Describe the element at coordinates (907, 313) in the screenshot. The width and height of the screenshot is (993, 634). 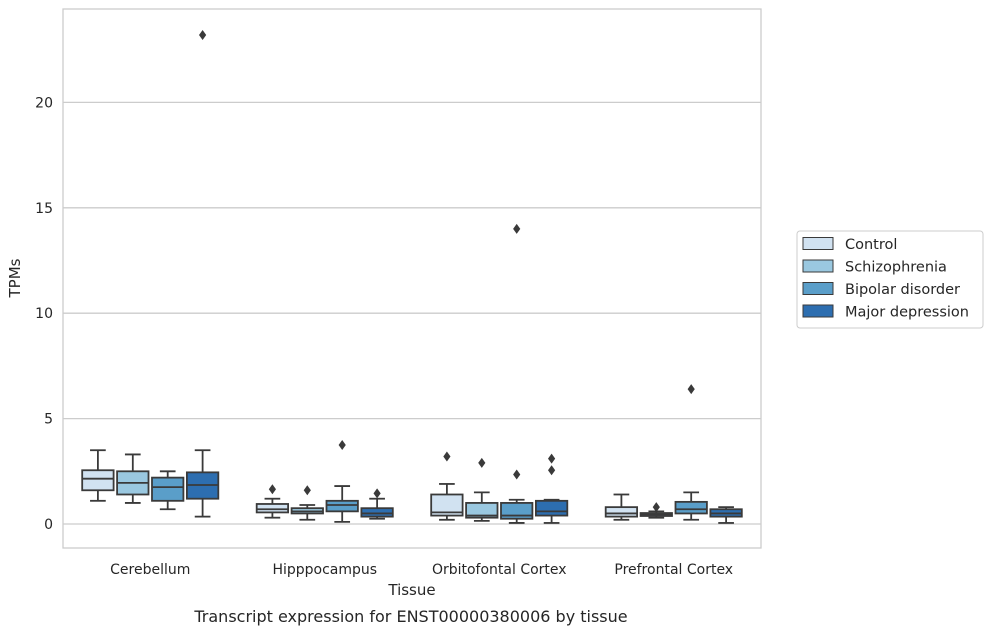
I see `legend-label: Major depression` at that location.